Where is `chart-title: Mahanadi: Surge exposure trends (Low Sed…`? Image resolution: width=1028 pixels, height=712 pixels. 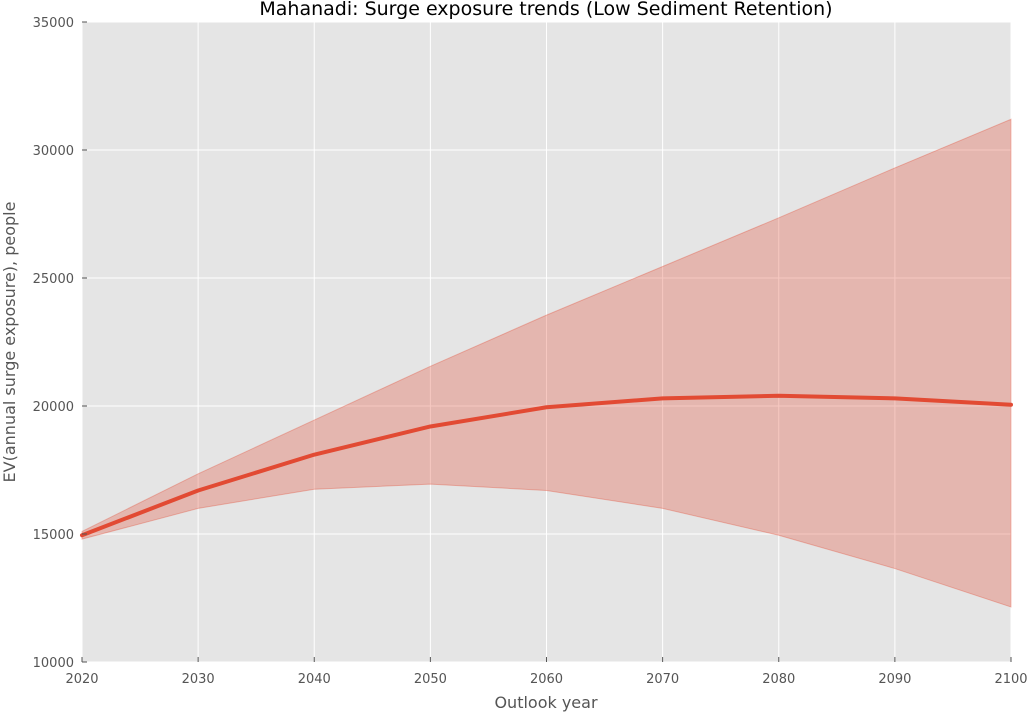
chart-title: Mahanadi: Surge exposure trends (Low Sed… is located at coordinates (545, 10).